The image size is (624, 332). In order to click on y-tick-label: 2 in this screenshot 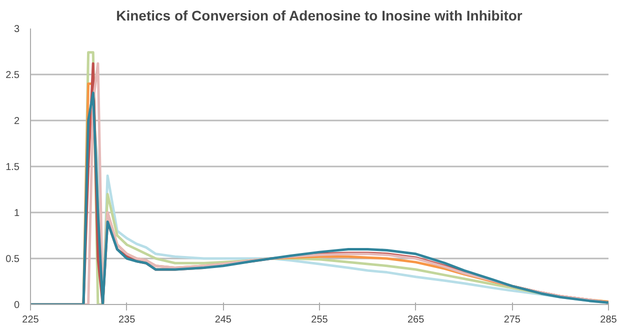, I will do `click(17, 121)`.